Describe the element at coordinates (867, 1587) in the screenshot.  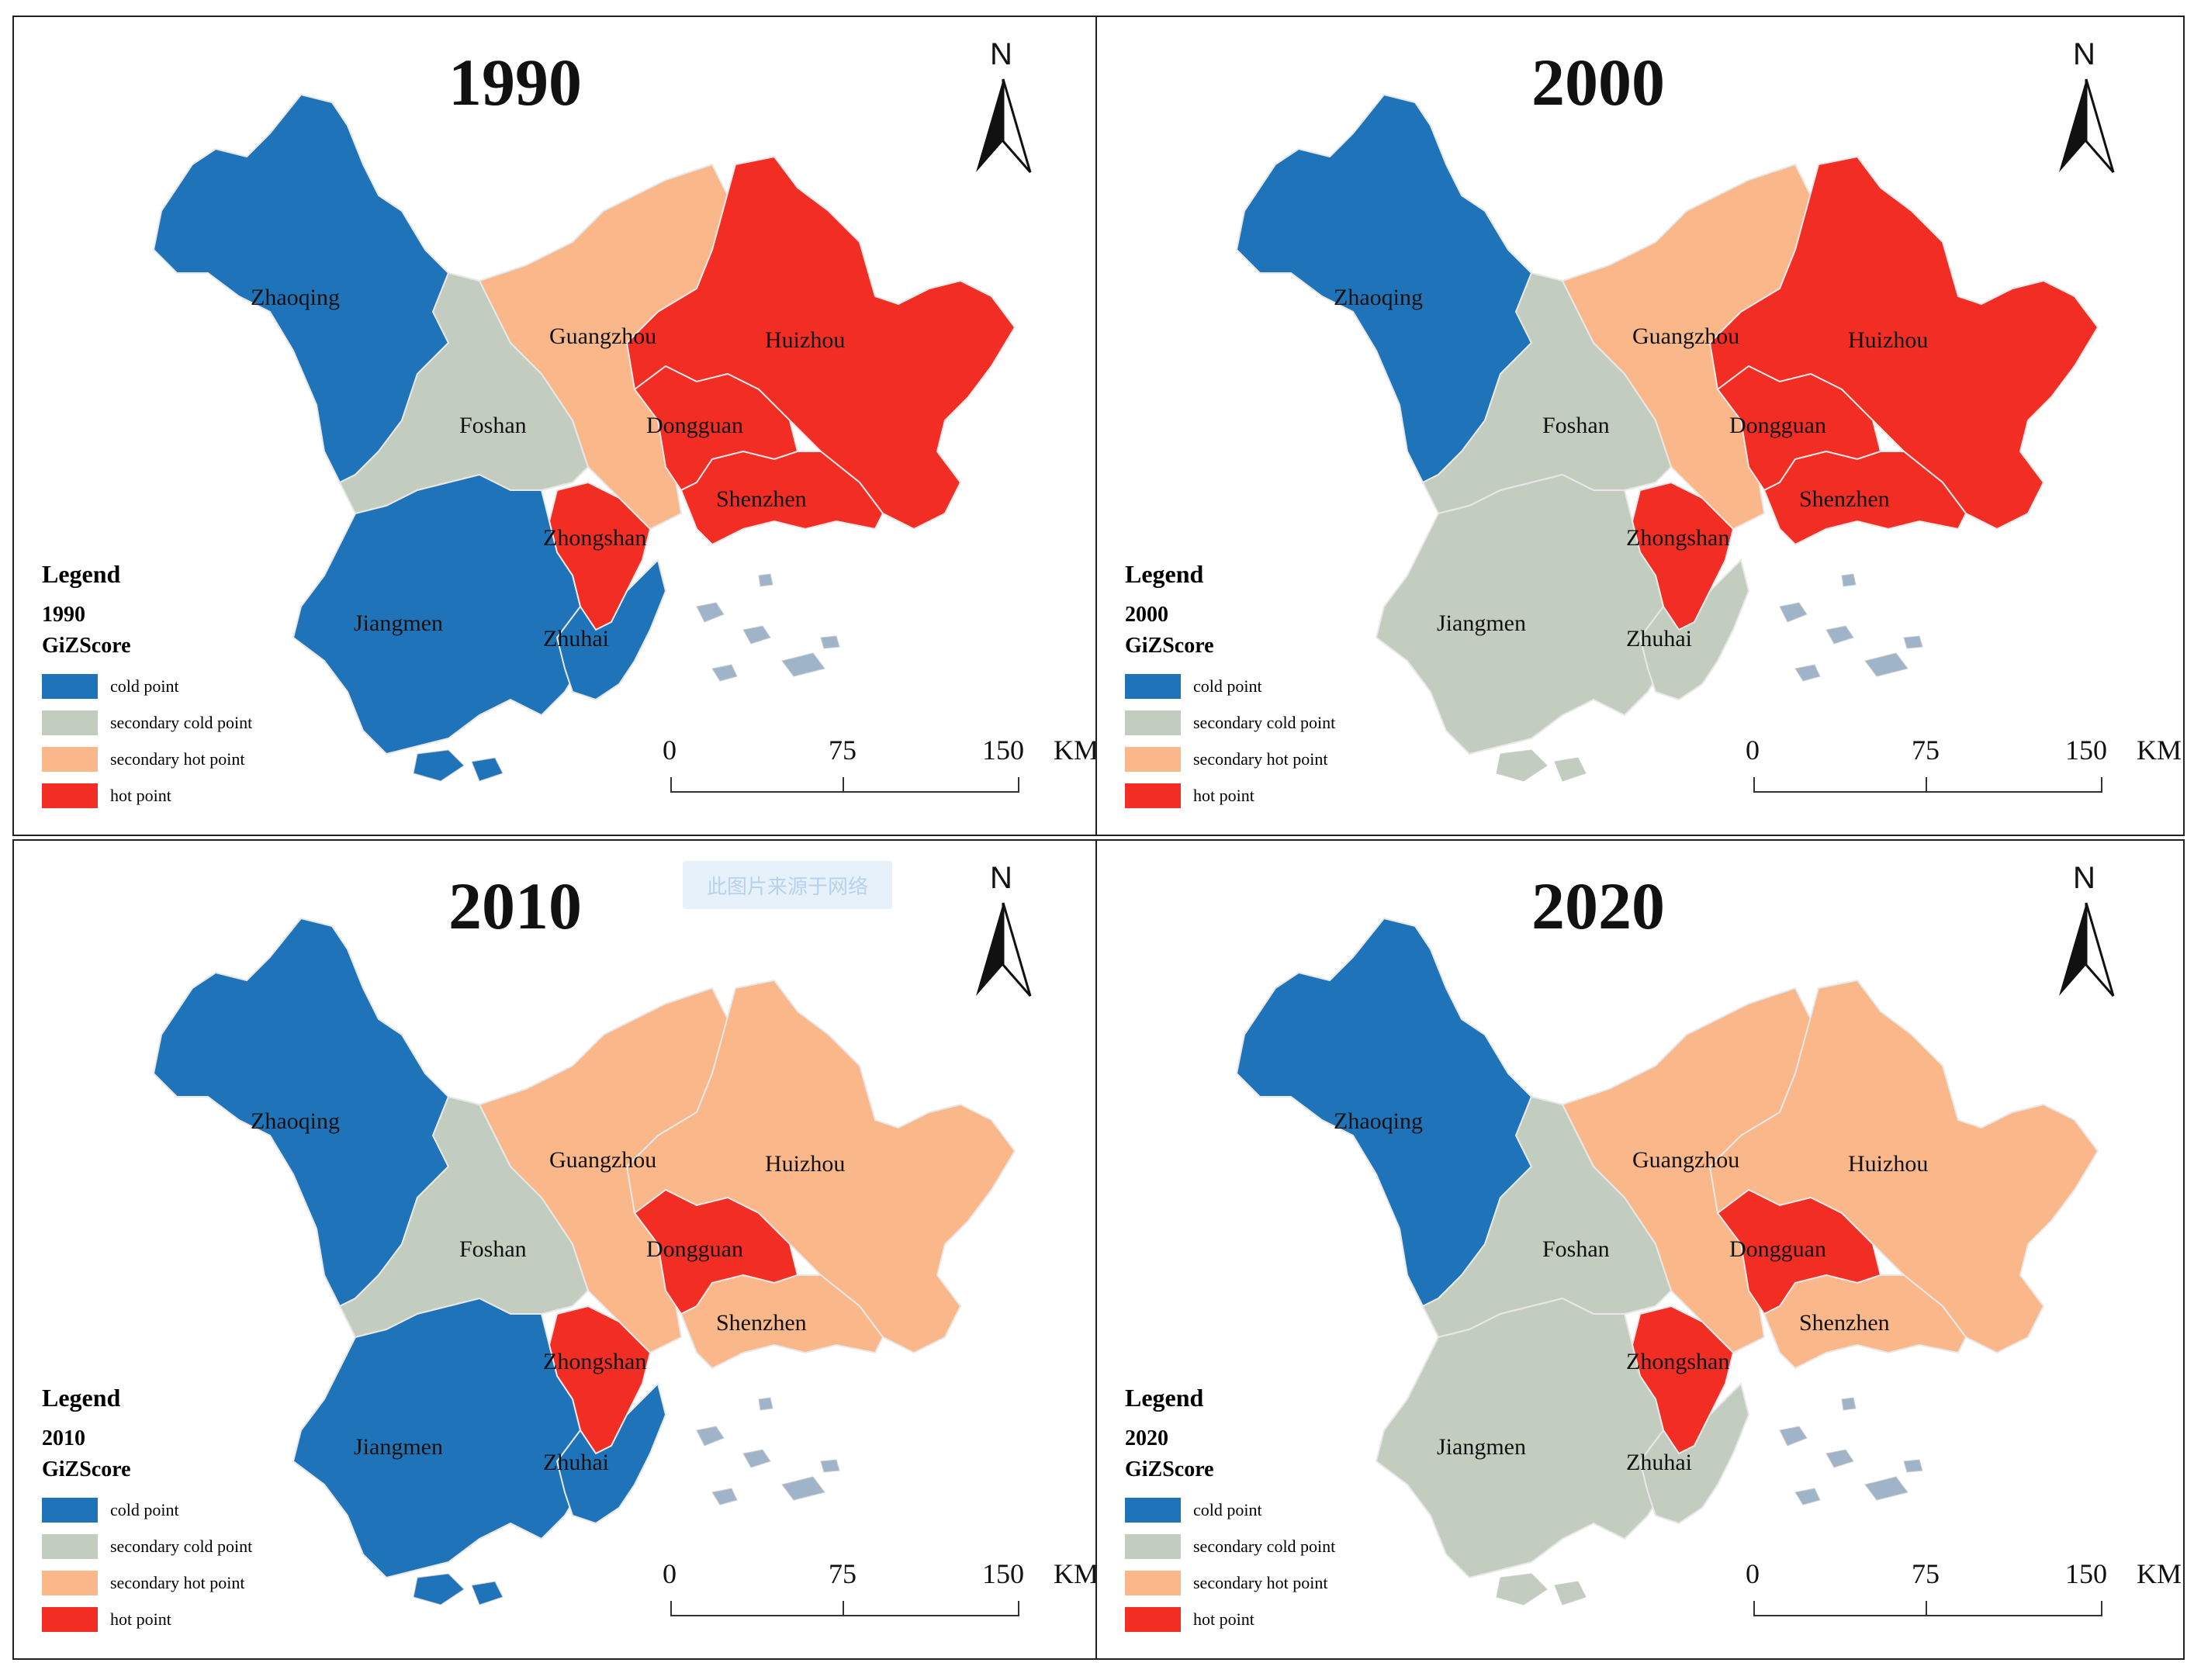
I see `scale-bar: 0 75 150 KM` at that location.